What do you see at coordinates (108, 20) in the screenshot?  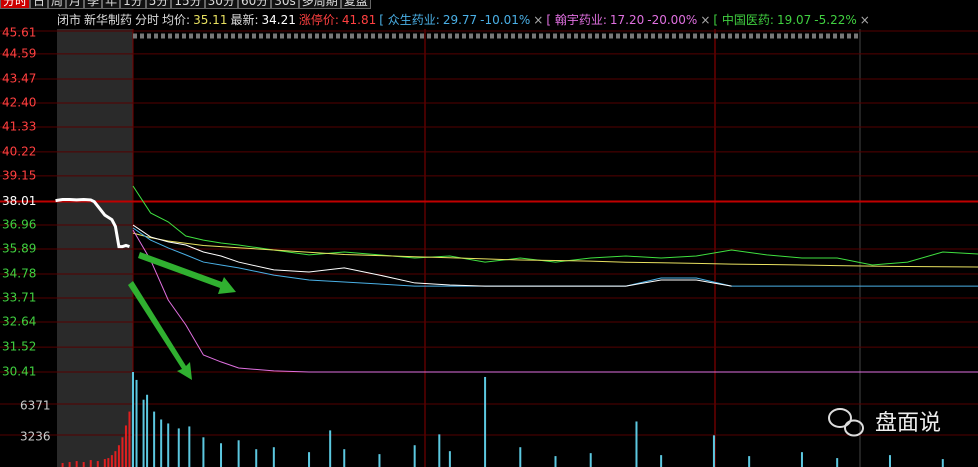 I see `text: 新华制药` at bounding box center [108, 20].